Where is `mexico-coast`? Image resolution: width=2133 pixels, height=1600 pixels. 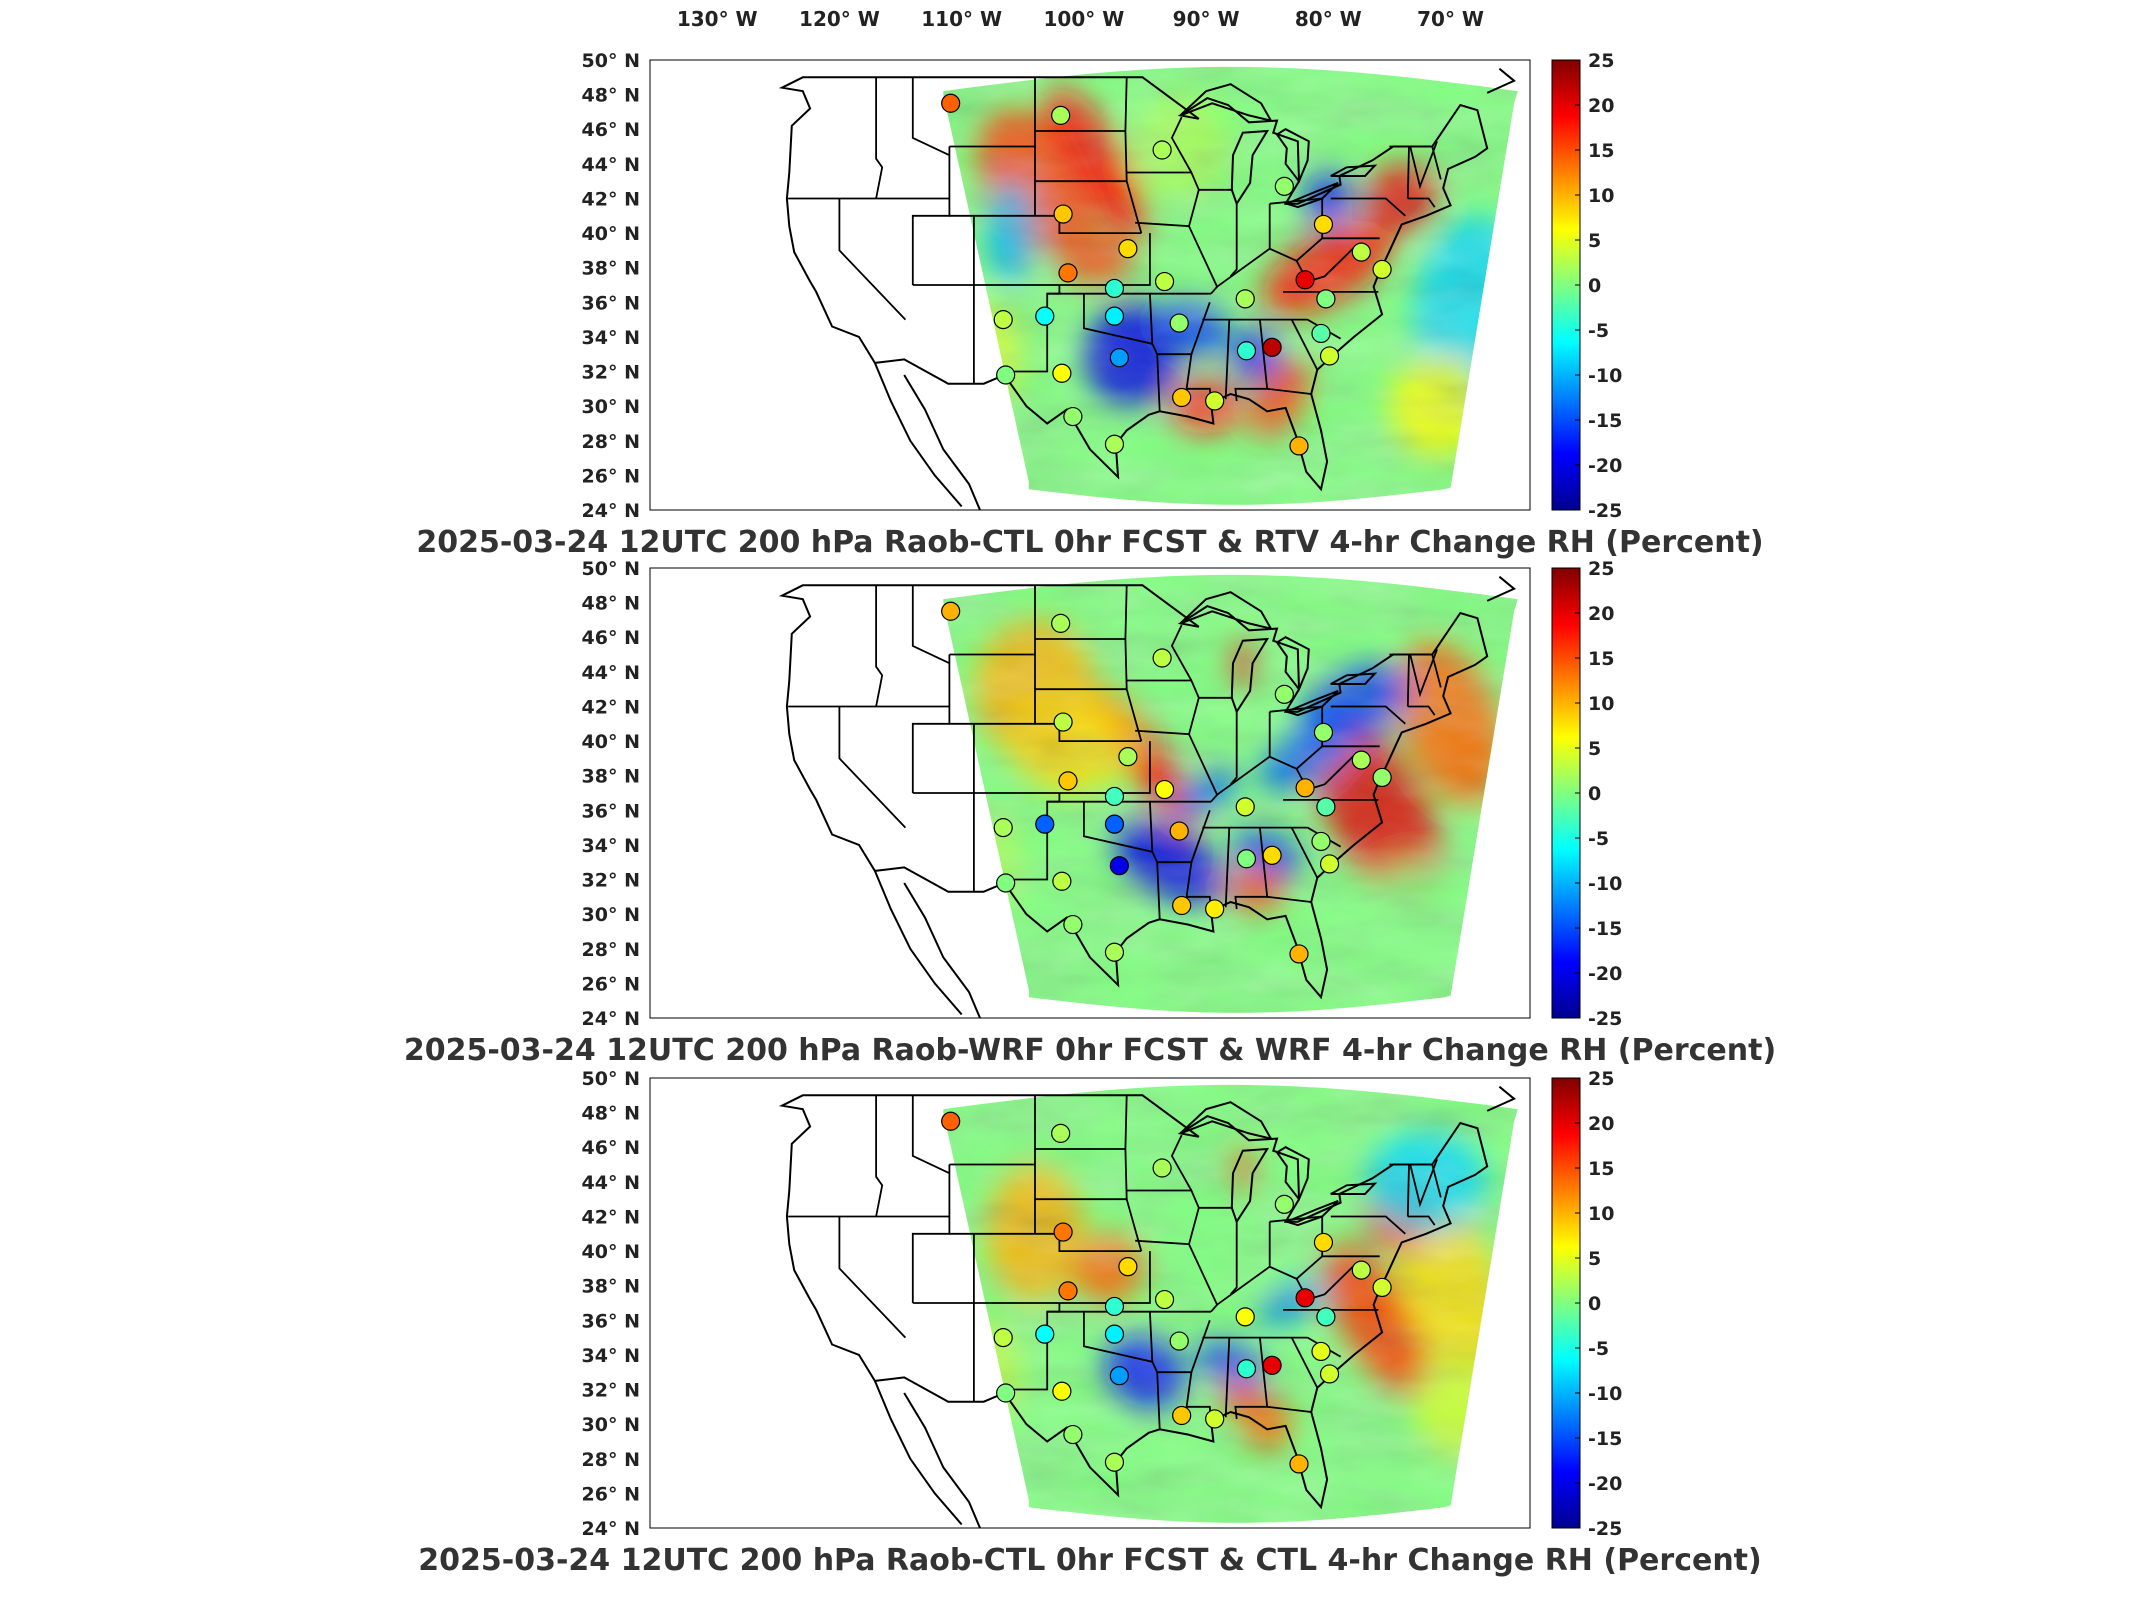
mexico-coast is located at coordinates (942, 950).